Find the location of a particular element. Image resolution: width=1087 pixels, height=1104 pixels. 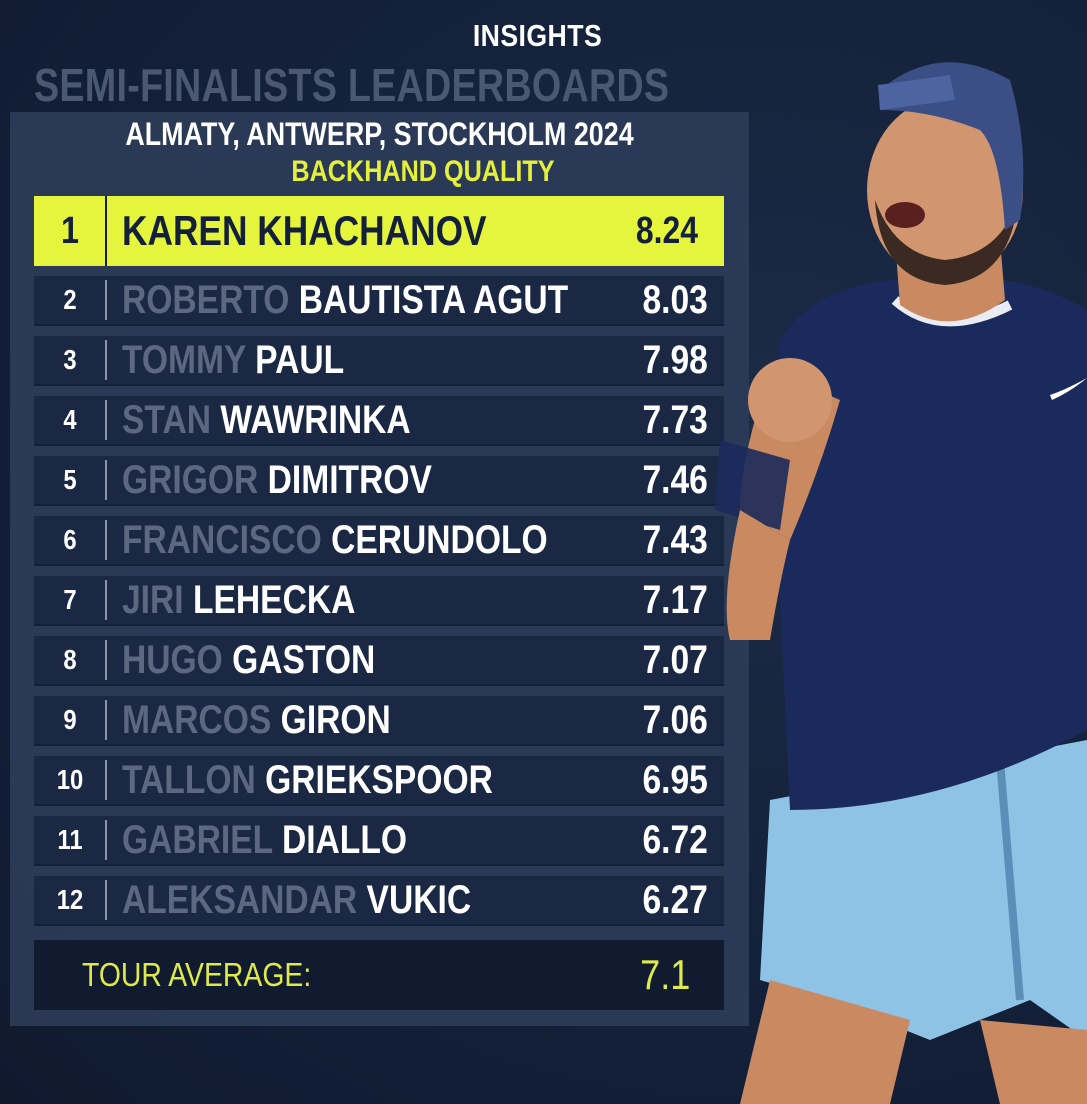

leaderboard-row: 7 JIRI LEHECKA 7.17 is located at coordinates (379, 601).